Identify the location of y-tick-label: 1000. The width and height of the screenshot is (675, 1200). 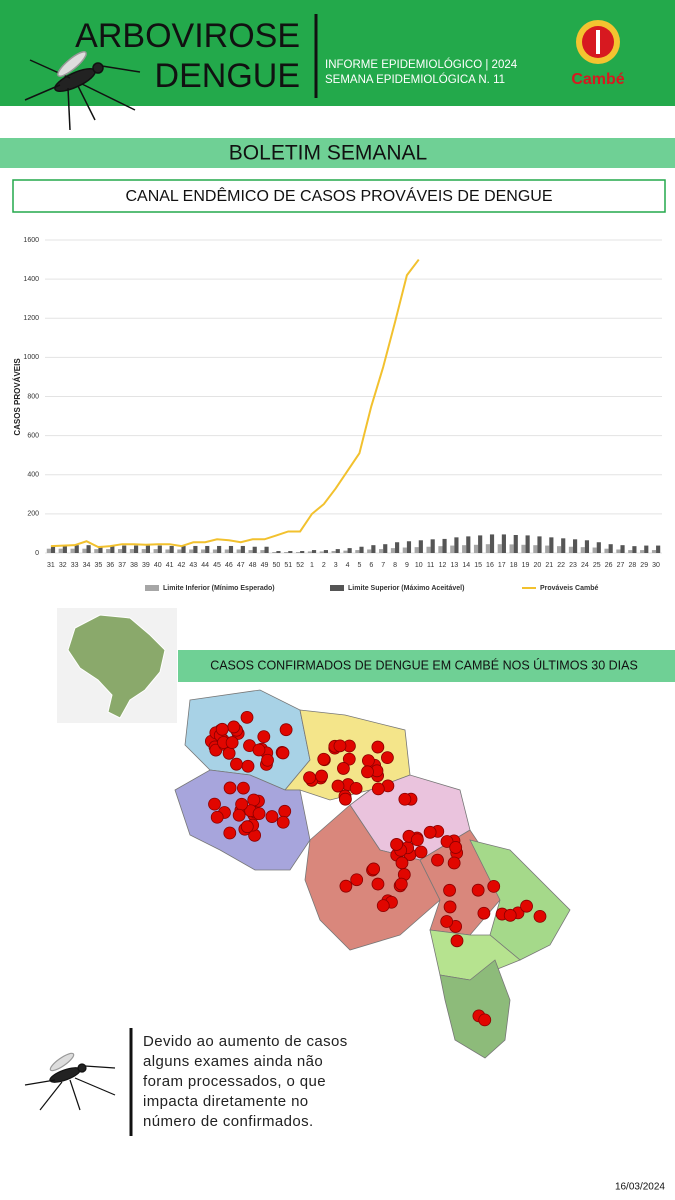
(31, 357).